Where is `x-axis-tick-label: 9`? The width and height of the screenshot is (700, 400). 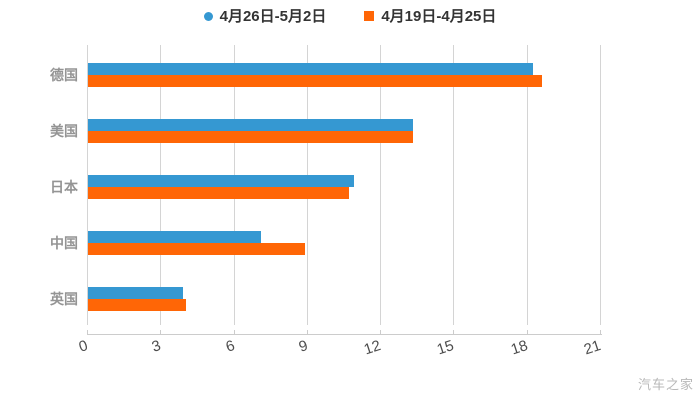
x-axis-tick-label: 9 is located at coordinates (303, 346).